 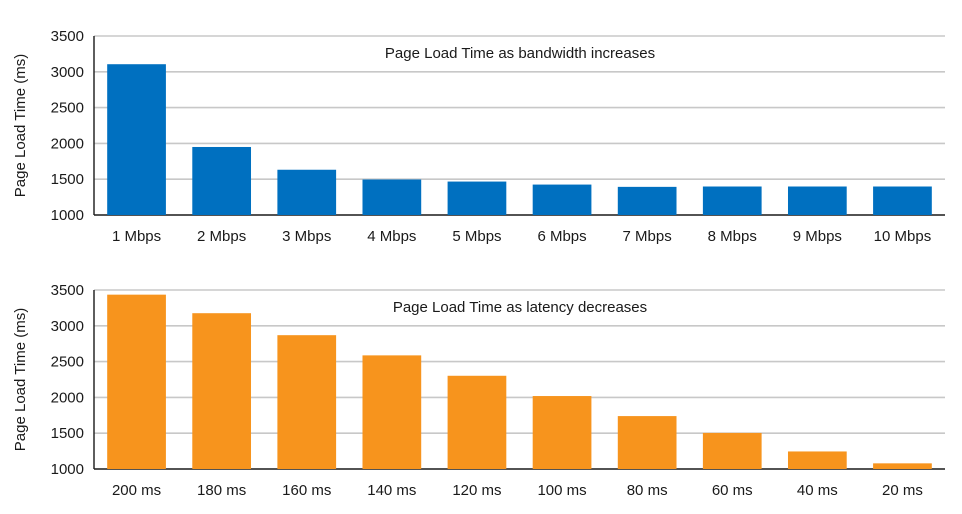 What do you see at coordinates (903, 236) in the screenshot?
I see `x-tick-label: 10 Mbps` at bounding box center [903, 236].